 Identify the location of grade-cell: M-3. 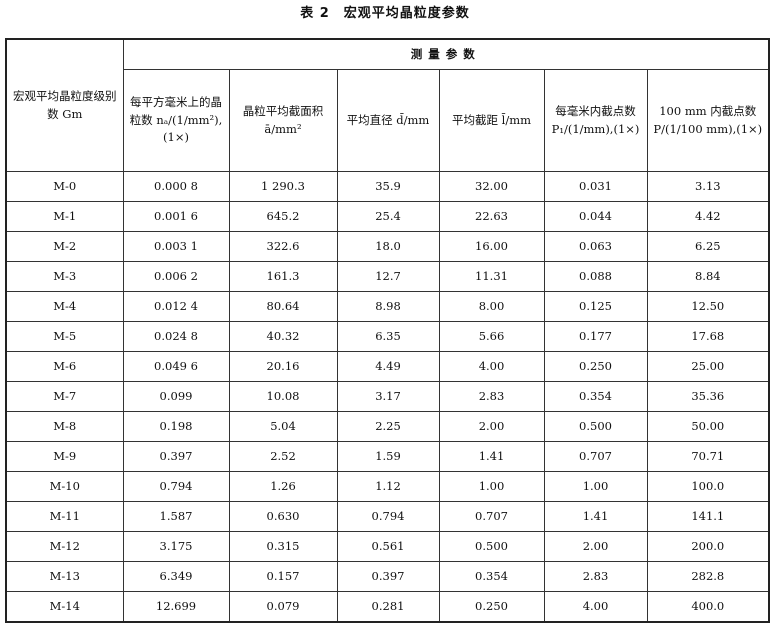
(64, 276).